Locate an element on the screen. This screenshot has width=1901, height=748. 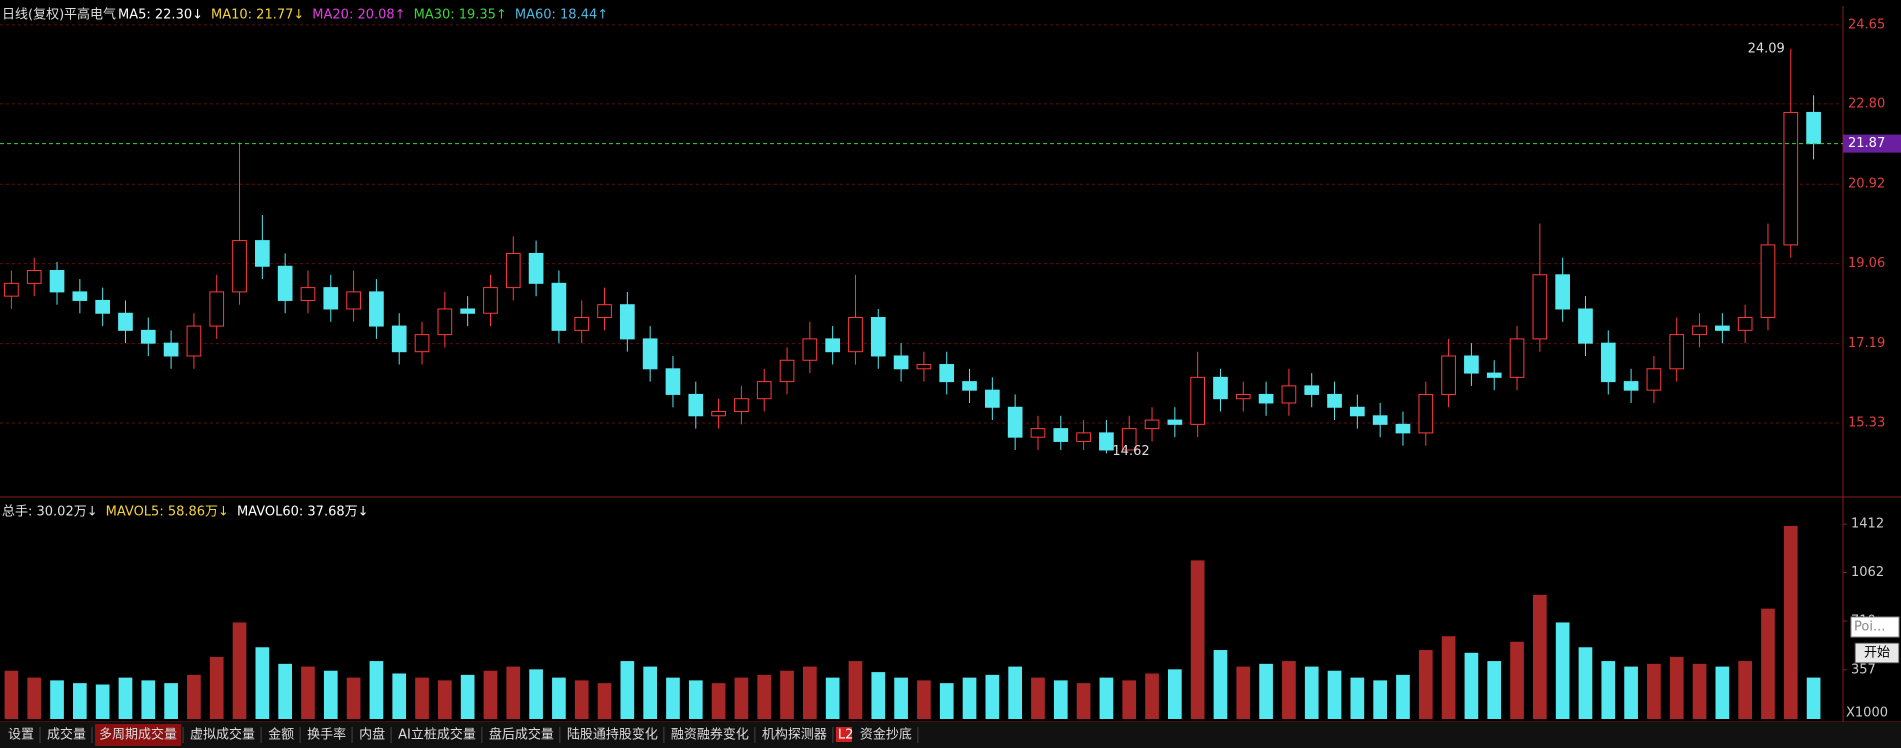
legend-entry: MA20: 20.08↑ is located at coordinates (358, 15).